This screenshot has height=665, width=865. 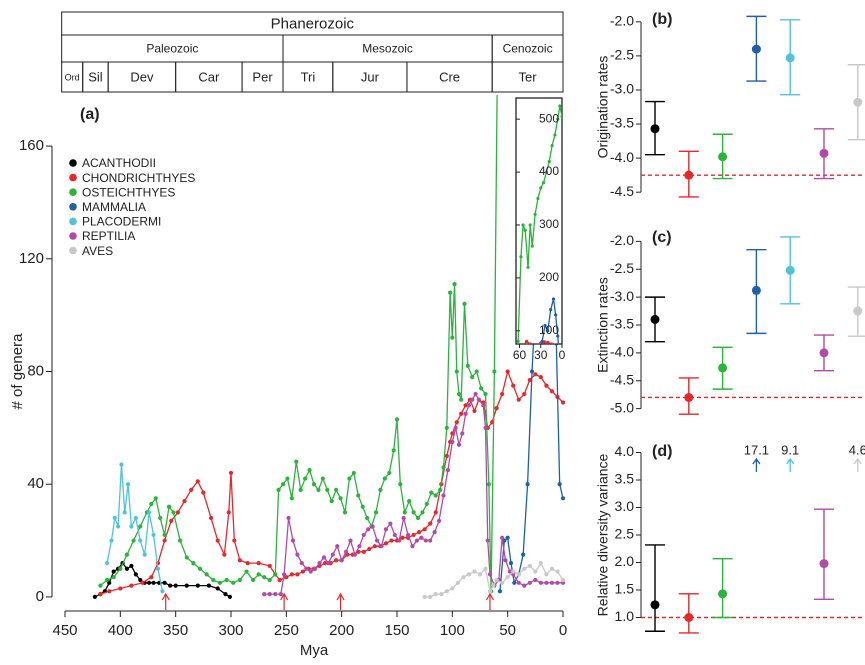 I want to click on legend-label: MAMMALIA, so click(x=114, y=207).